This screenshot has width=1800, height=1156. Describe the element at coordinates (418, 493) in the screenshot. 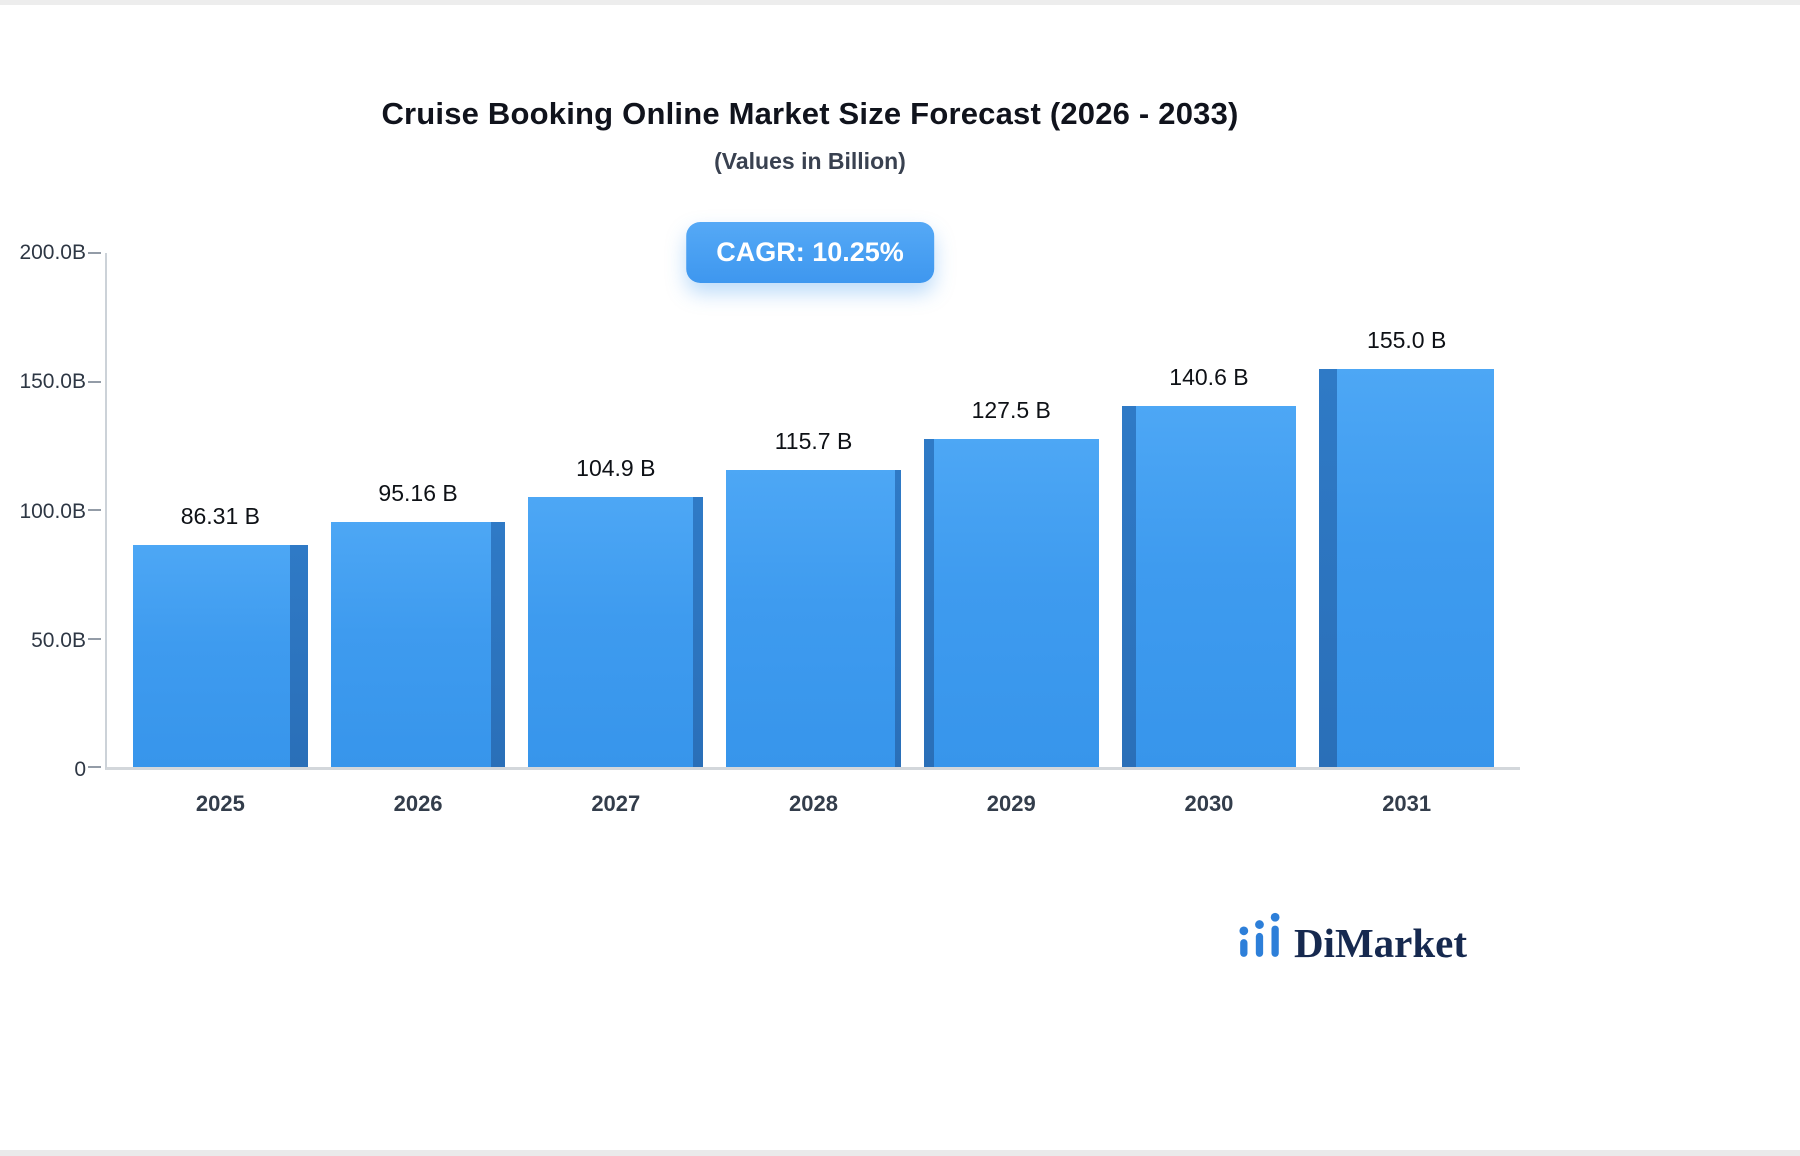

I see `bar-value-label: 95.16 B` at that location.